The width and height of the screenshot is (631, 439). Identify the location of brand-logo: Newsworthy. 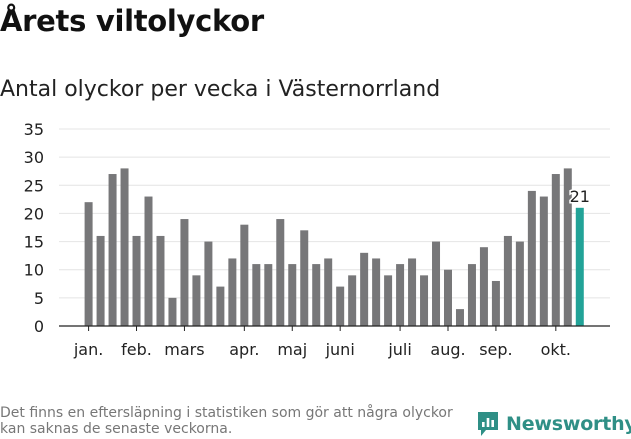
(553, 424).